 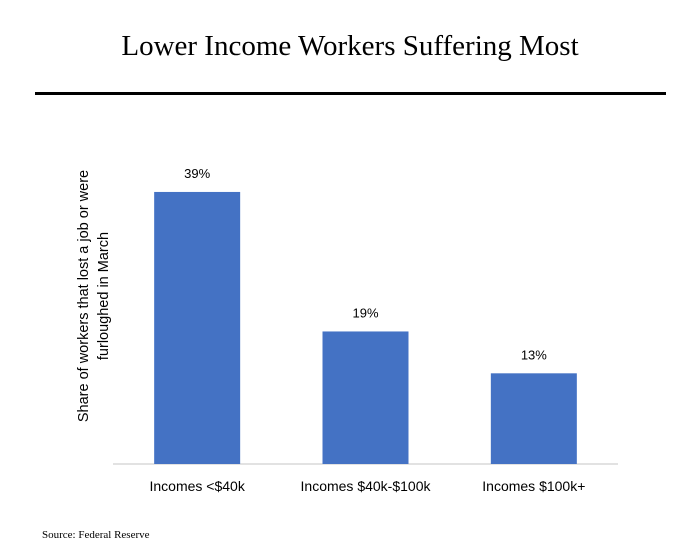 I want to click on data-label-1: 19%, so click(x=365, y=312).